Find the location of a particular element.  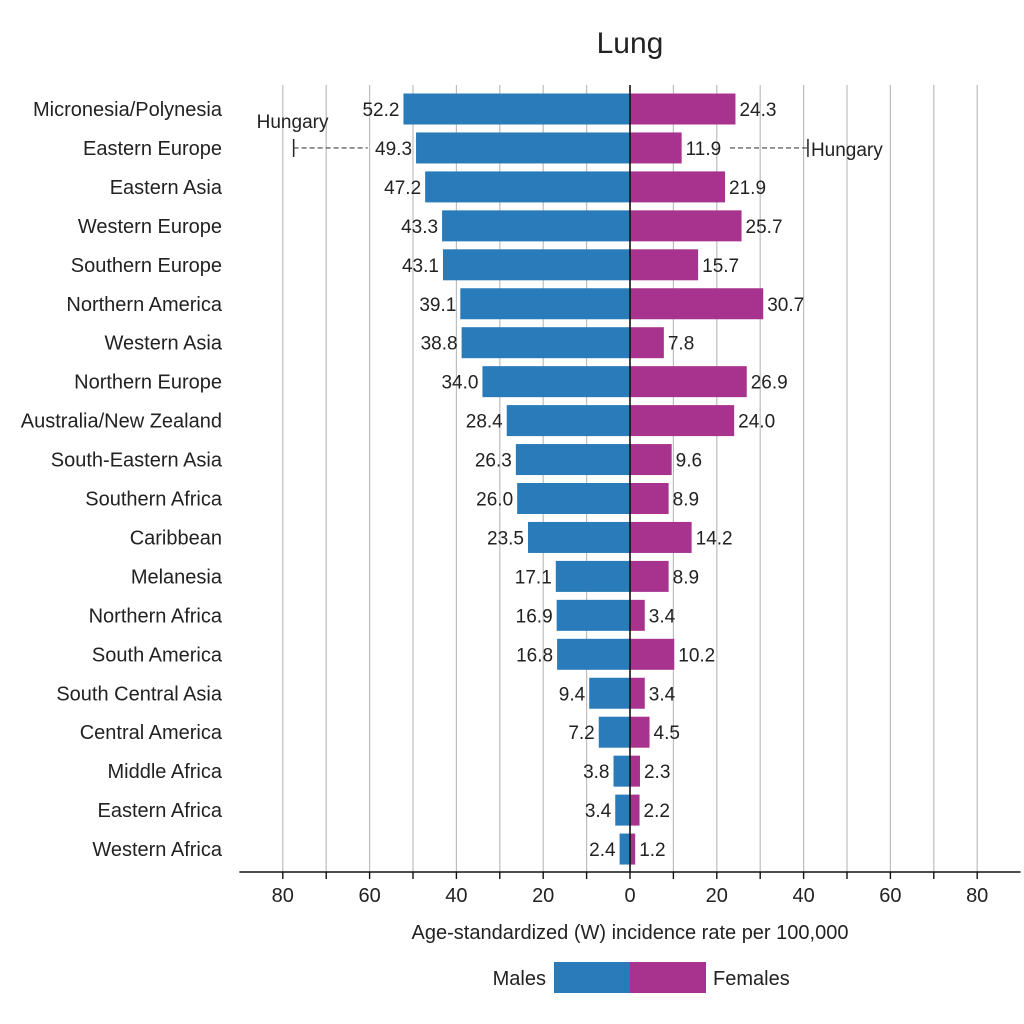

value-label-males: 43.3 is located at coordinates (419, 227).